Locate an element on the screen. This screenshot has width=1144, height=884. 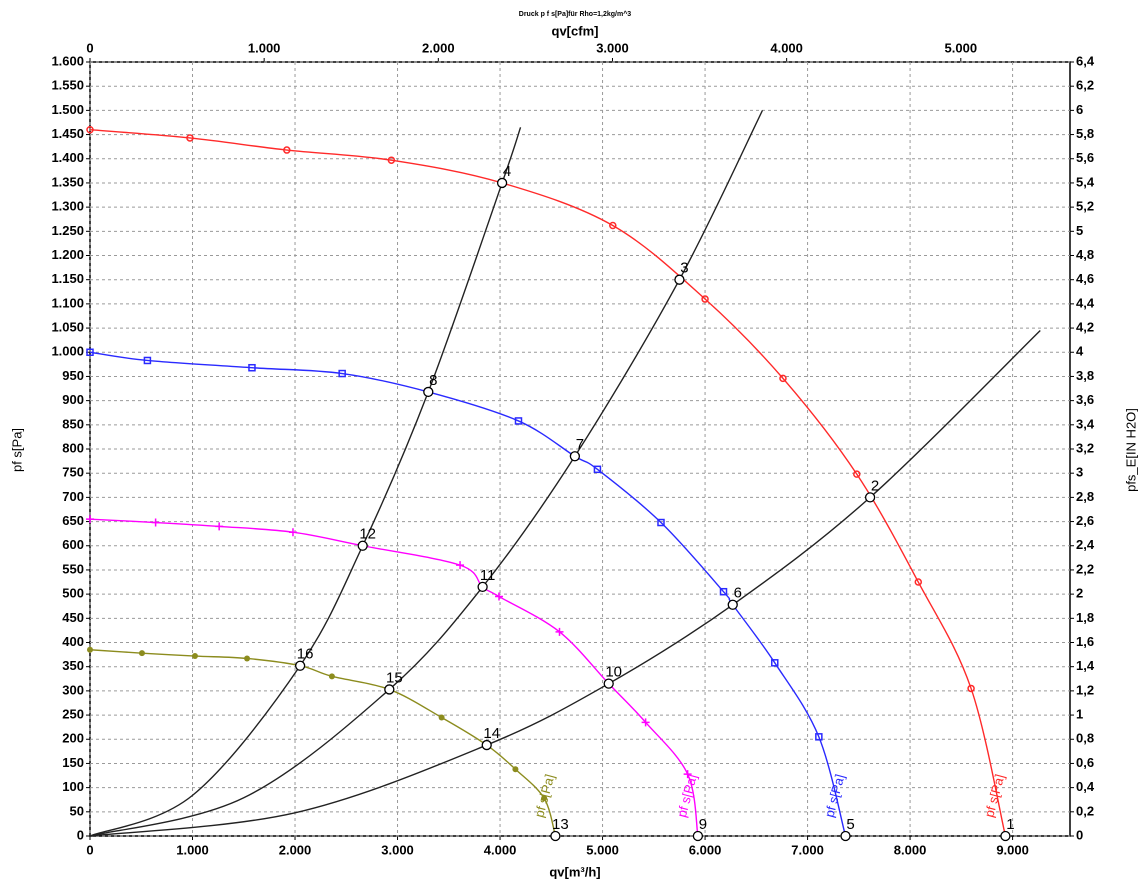
y2-tick-label: 6 is located at coordinates (1079, 109).